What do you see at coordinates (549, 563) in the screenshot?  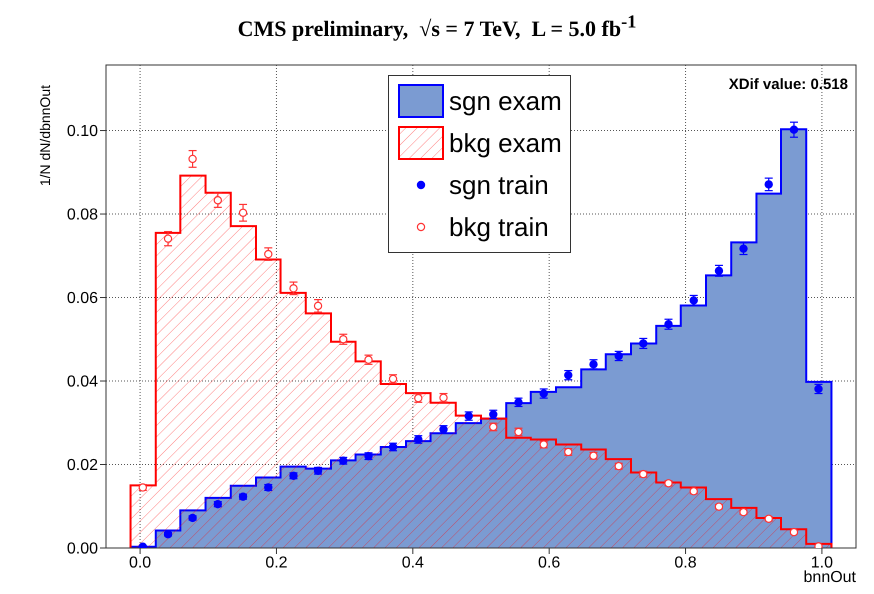 I see `x-tick-label: 0.6` at bounding box center [549, 563].